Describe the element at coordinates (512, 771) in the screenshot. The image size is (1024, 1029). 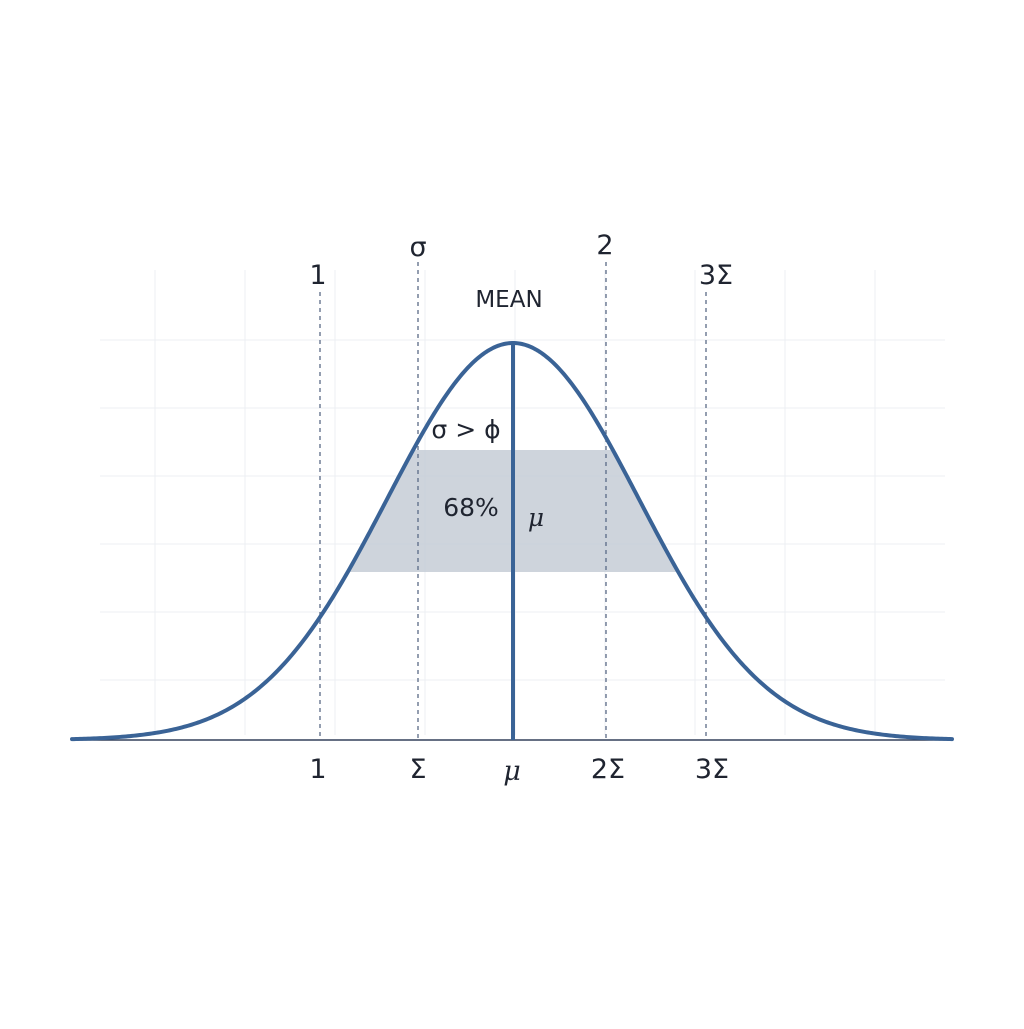
I see `axis-label-mu: μ` at that location.